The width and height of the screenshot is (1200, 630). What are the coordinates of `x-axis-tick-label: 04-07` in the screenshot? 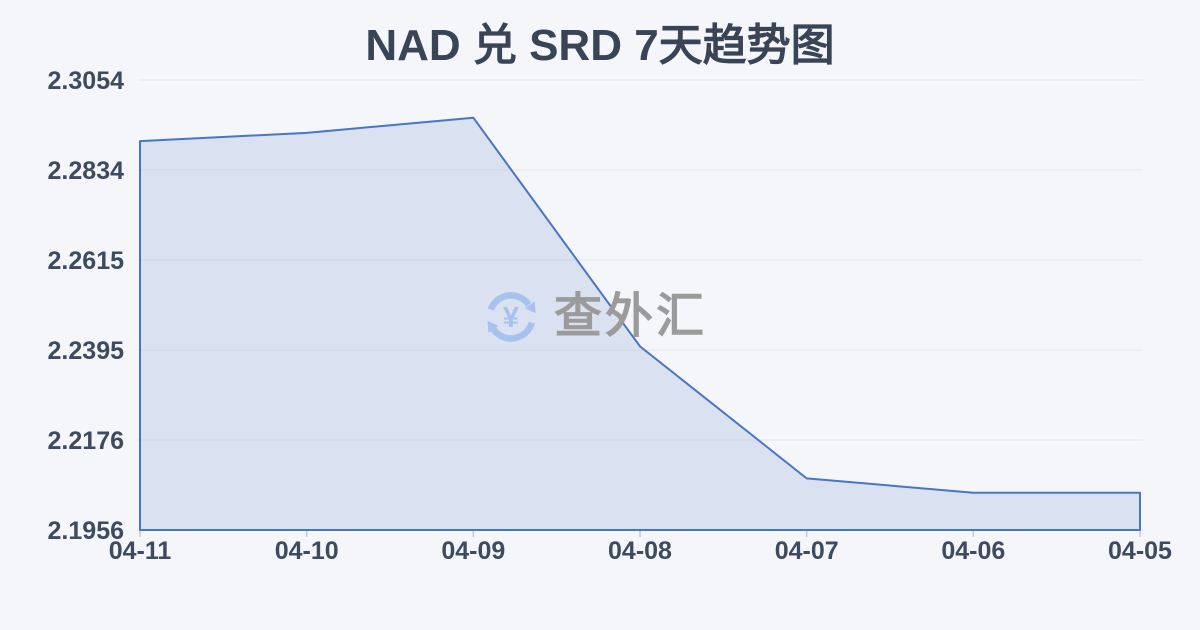 It's located at (807, 551).